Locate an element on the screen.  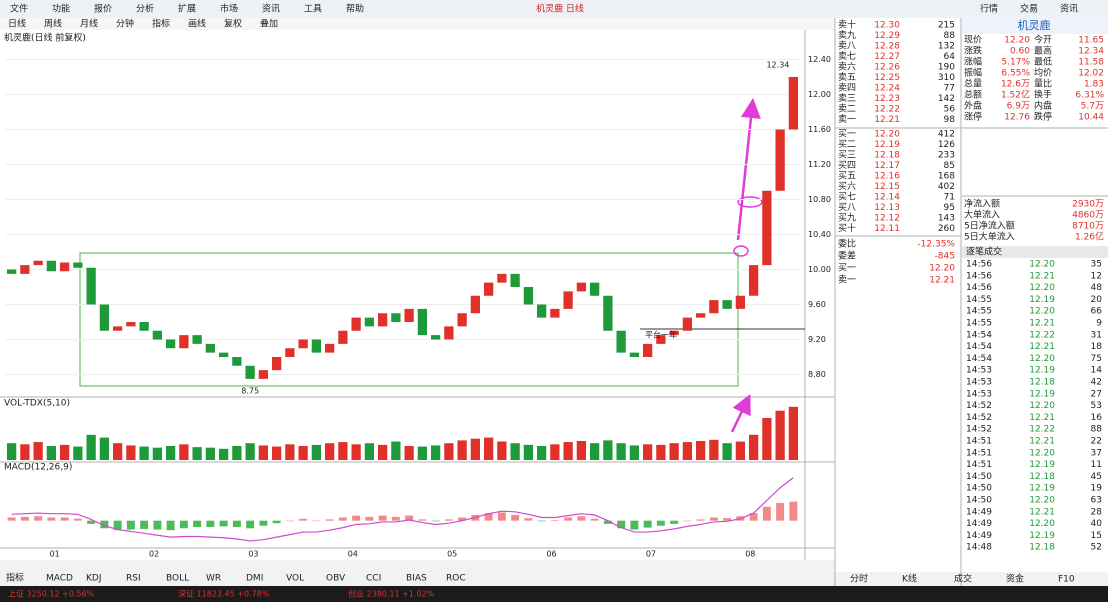
tab: K线 is located at coordinates (909, 579).